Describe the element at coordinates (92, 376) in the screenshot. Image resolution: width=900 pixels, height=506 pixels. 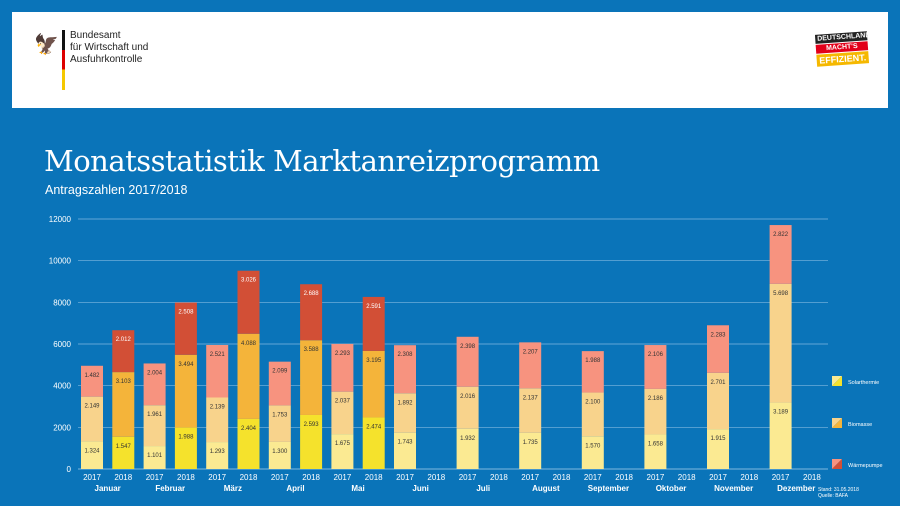
I see `data-label: 1.482` at that location.